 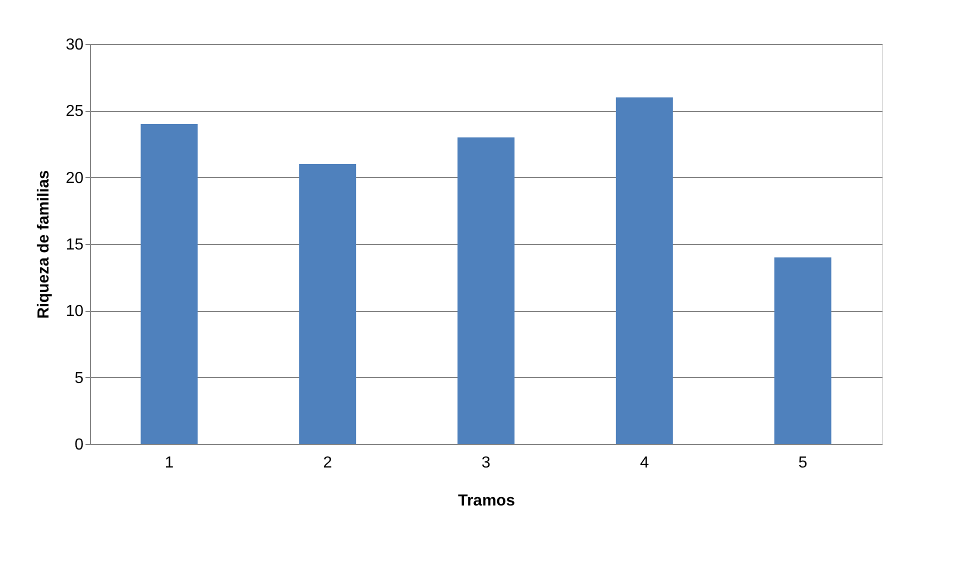 I want to click on x-tick-label: 3, so click(x=486, y=463).